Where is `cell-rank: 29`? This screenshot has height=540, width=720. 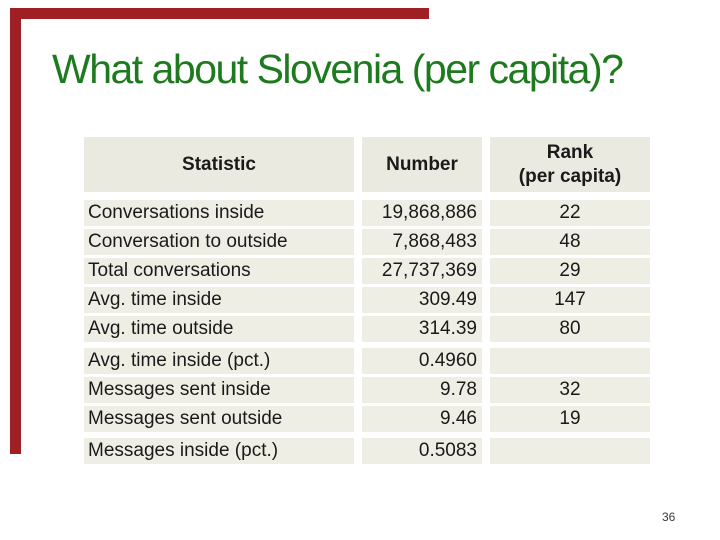
cell-rank: 29 is located at coordinates (570, 271).